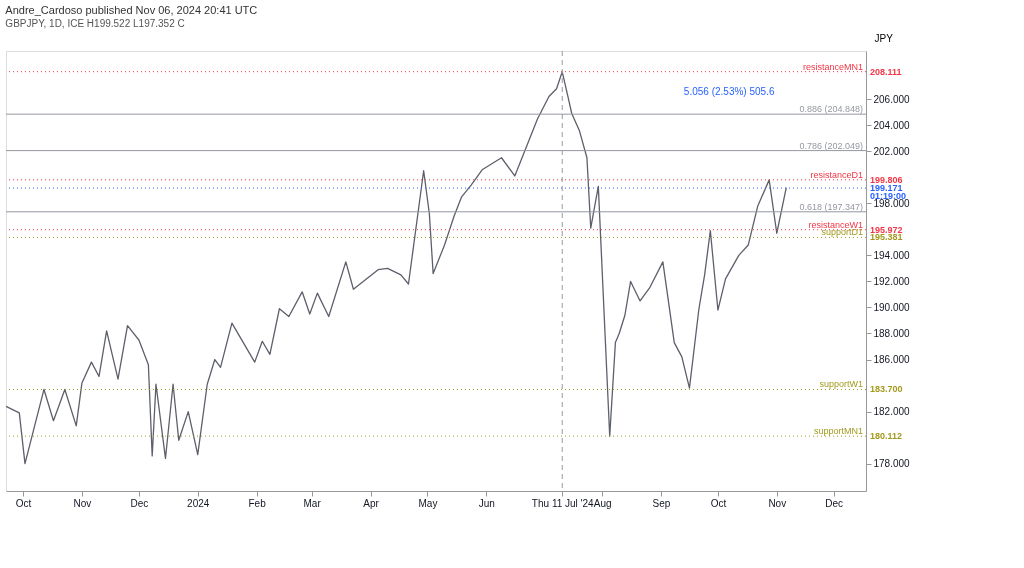  I want to click on x-tick-label: Thu 11 Jul '24, so click(563, 503).